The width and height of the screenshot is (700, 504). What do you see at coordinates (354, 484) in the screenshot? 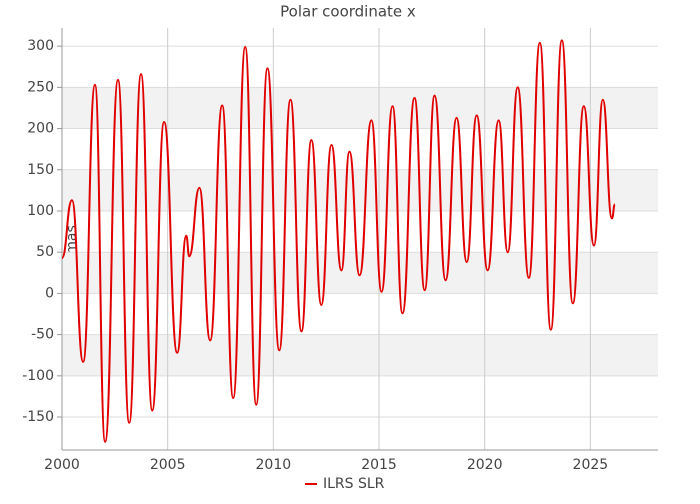
I see `legend-label: ILRS SLR` at bounding box center [354, 484].